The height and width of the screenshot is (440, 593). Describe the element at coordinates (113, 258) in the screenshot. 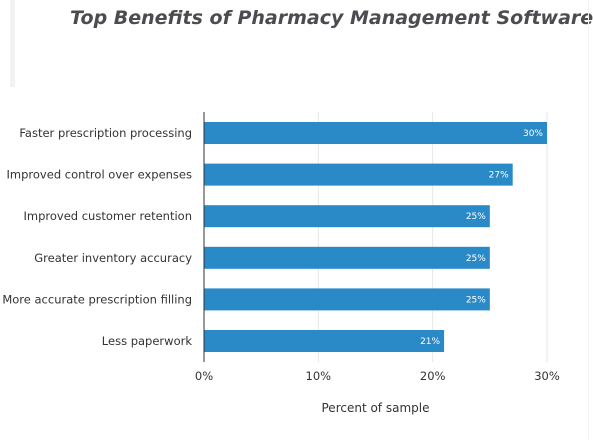

I see `category-label: Greater inventory accuracy` at that location.